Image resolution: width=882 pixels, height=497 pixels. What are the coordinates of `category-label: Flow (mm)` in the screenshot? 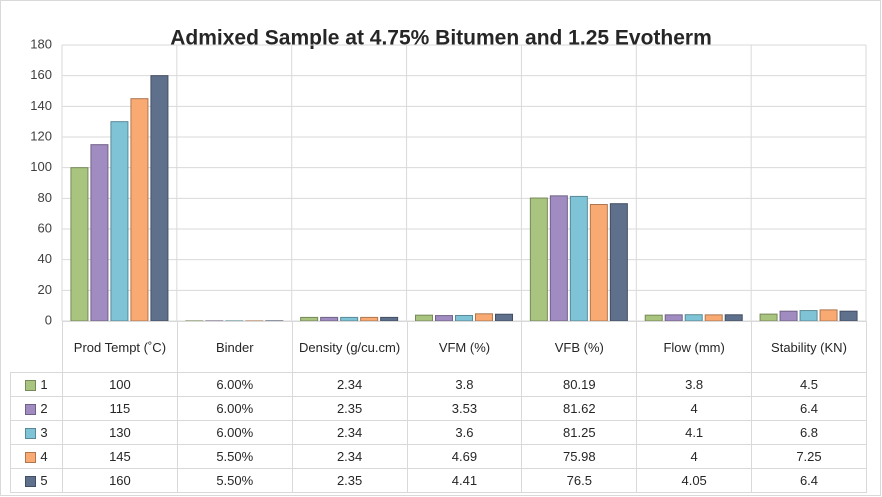 It's located at (694, 347).